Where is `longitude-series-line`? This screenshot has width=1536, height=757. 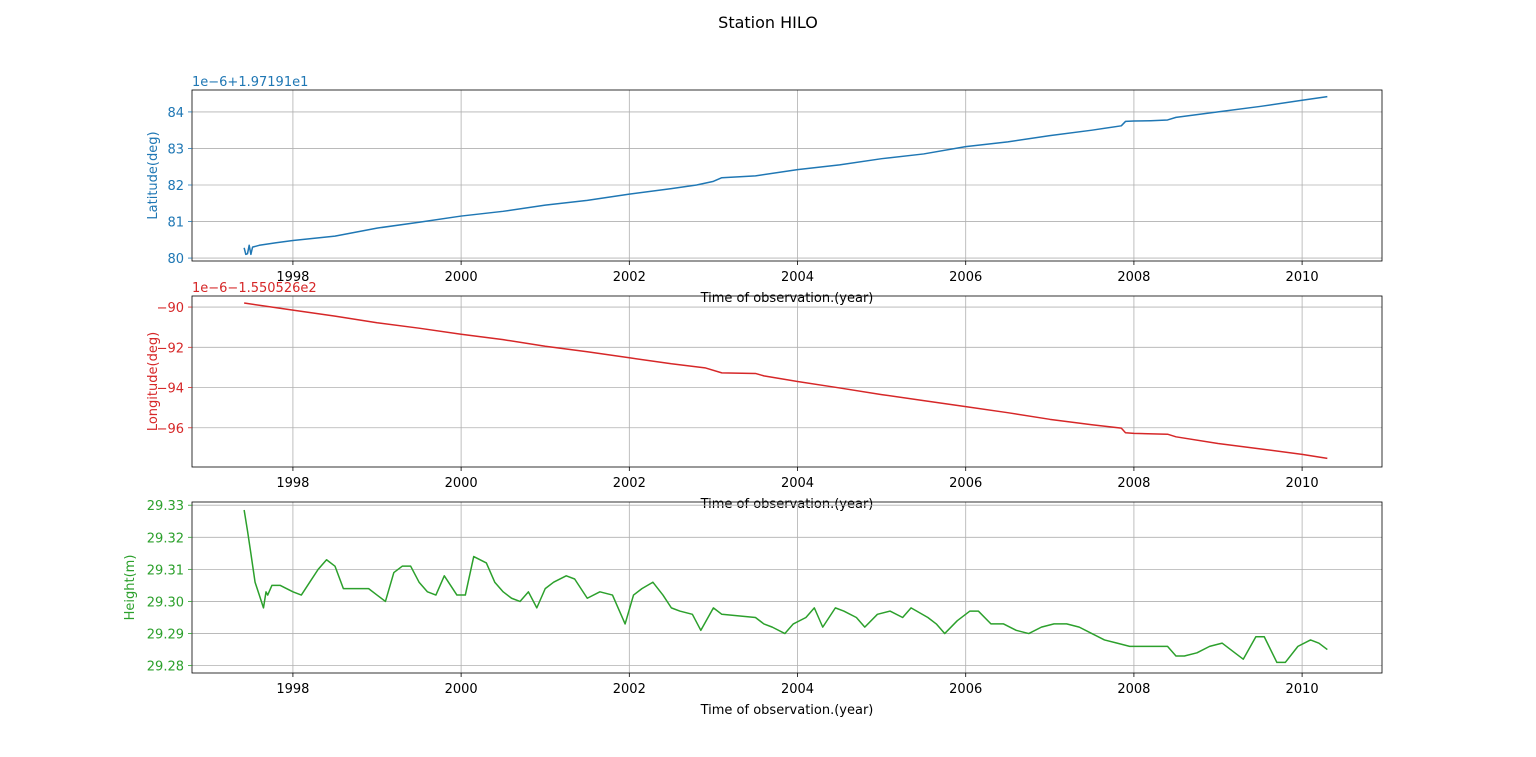 longitude-series-line is located at coordinates (786, 381).